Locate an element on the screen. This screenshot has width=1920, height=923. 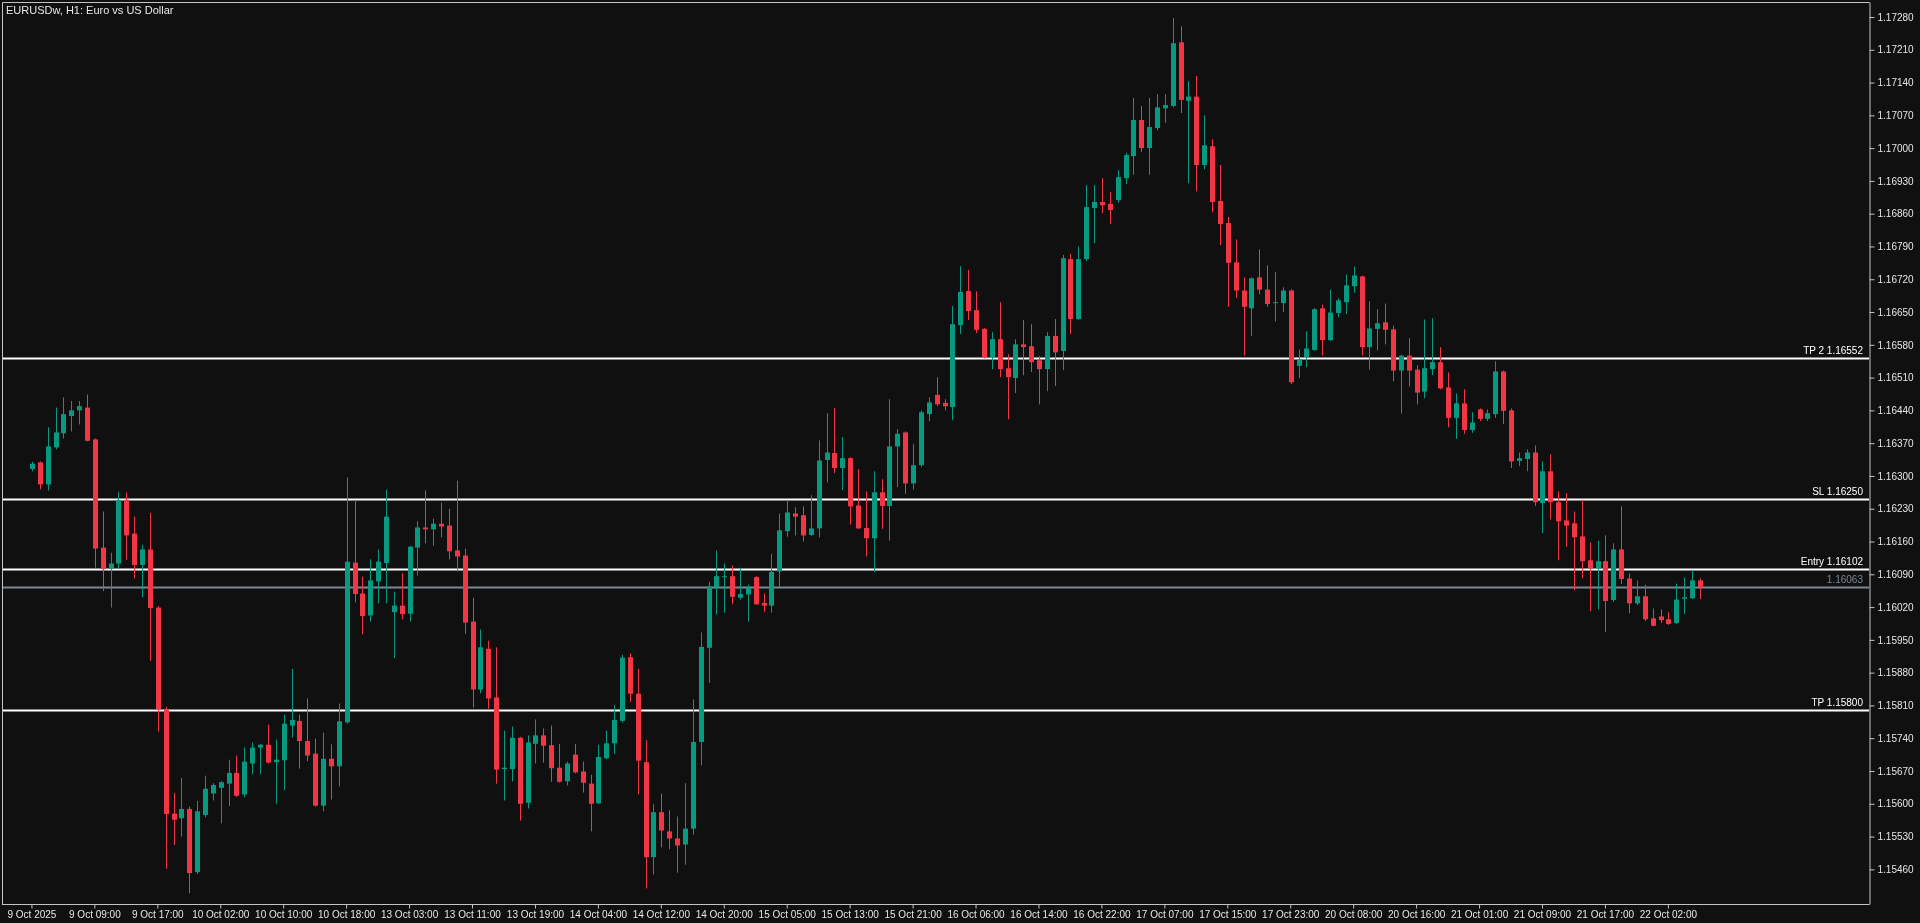
x-tick-label: 17 Oct 23:00 is located at coordinates (1291, 914).